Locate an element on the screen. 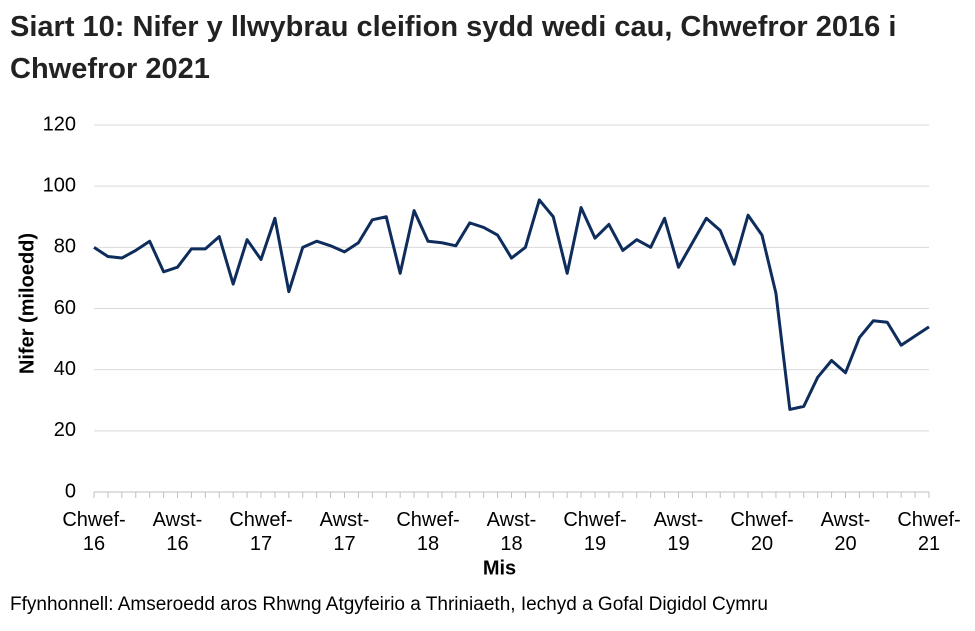 The height and width of the screenshot is (631, 975). y-tick-label: 80 is located at coordinates (65, 247).